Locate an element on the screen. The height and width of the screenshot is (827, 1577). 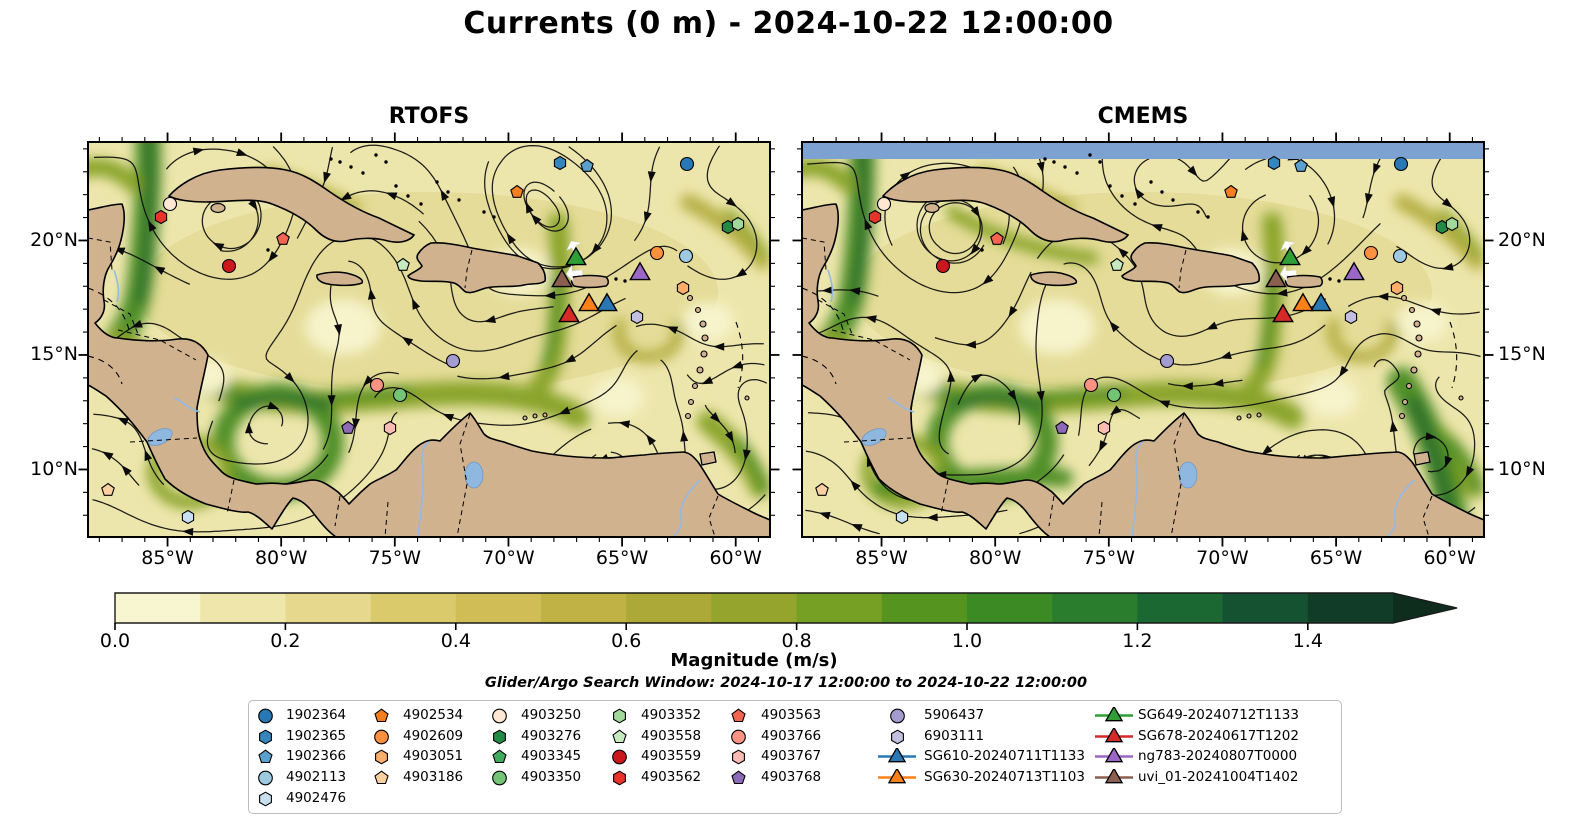
white-current-arrow is located at coordinates (1288, 273).